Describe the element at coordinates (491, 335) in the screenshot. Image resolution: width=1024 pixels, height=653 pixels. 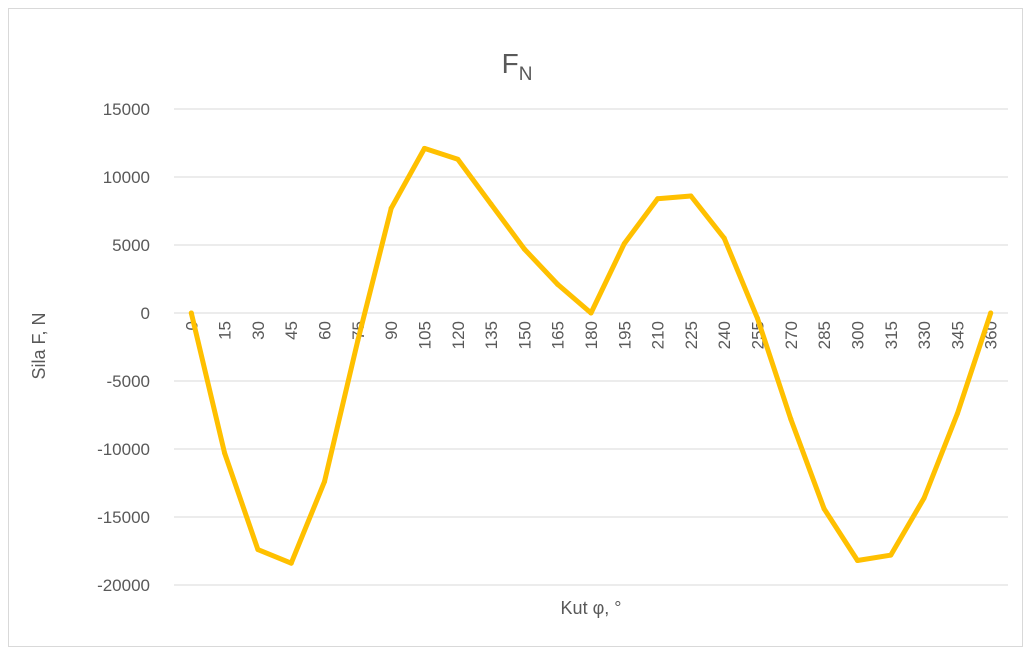
I see `x-tick-label: 135` at that location.